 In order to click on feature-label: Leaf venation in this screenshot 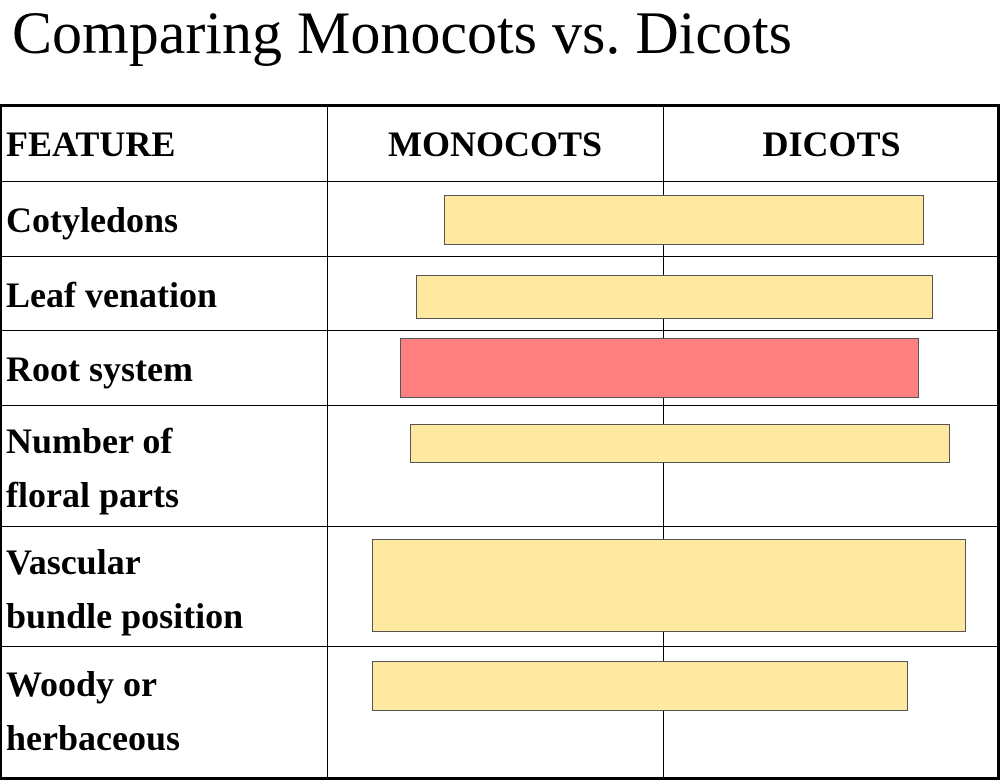, I will do `click(111, 295)`.